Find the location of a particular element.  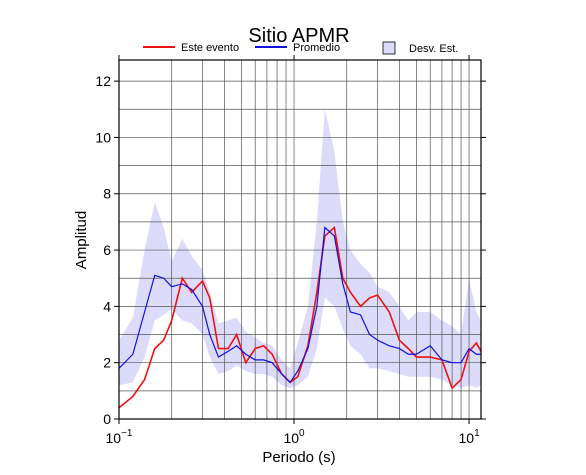

chart-title: Sitio APMR is located at coordinates (298, 36).